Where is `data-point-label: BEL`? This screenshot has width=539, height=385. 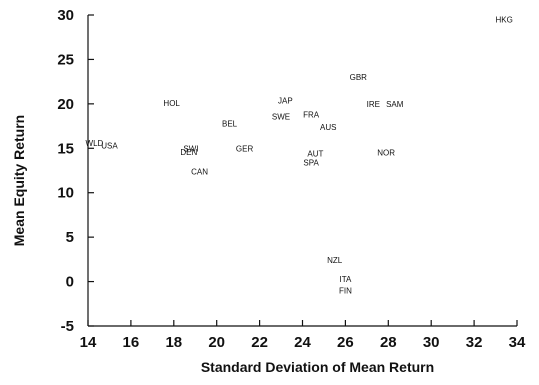
data-point-label: BEL is located at coordinates (230, 123).